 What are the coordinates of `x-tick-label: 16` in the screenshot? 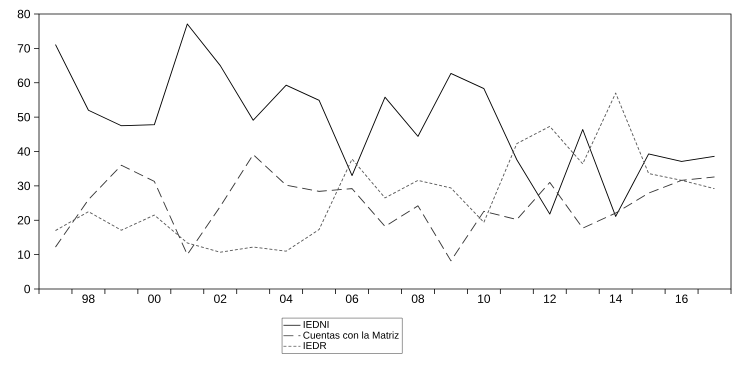 It's located at (682, 298).